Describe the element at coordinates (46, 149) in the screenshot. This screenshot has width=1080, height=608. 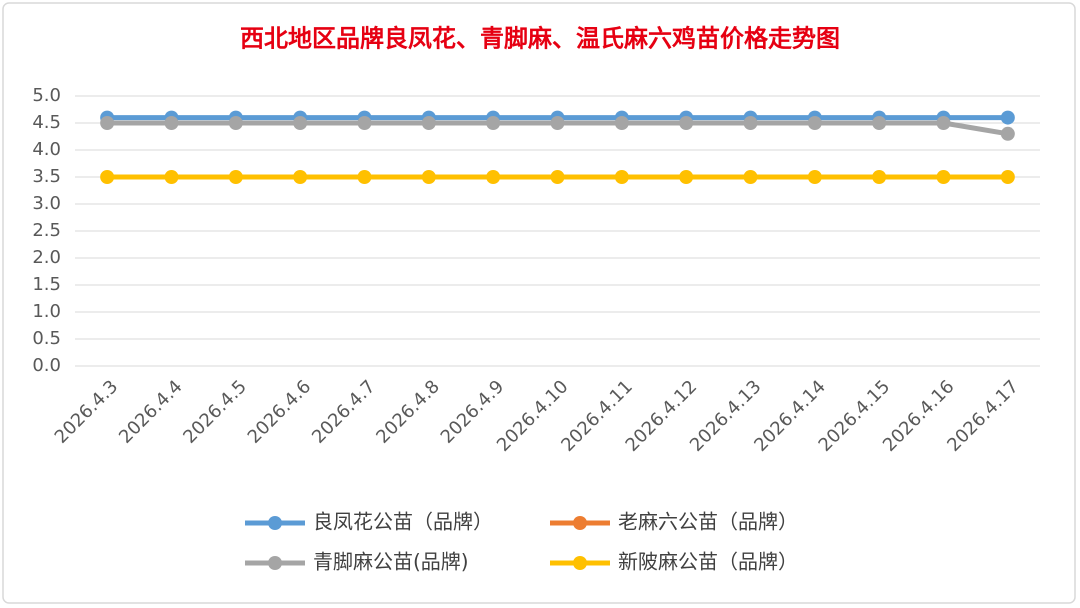
I see `y-tick-label: 4.0` at that location.